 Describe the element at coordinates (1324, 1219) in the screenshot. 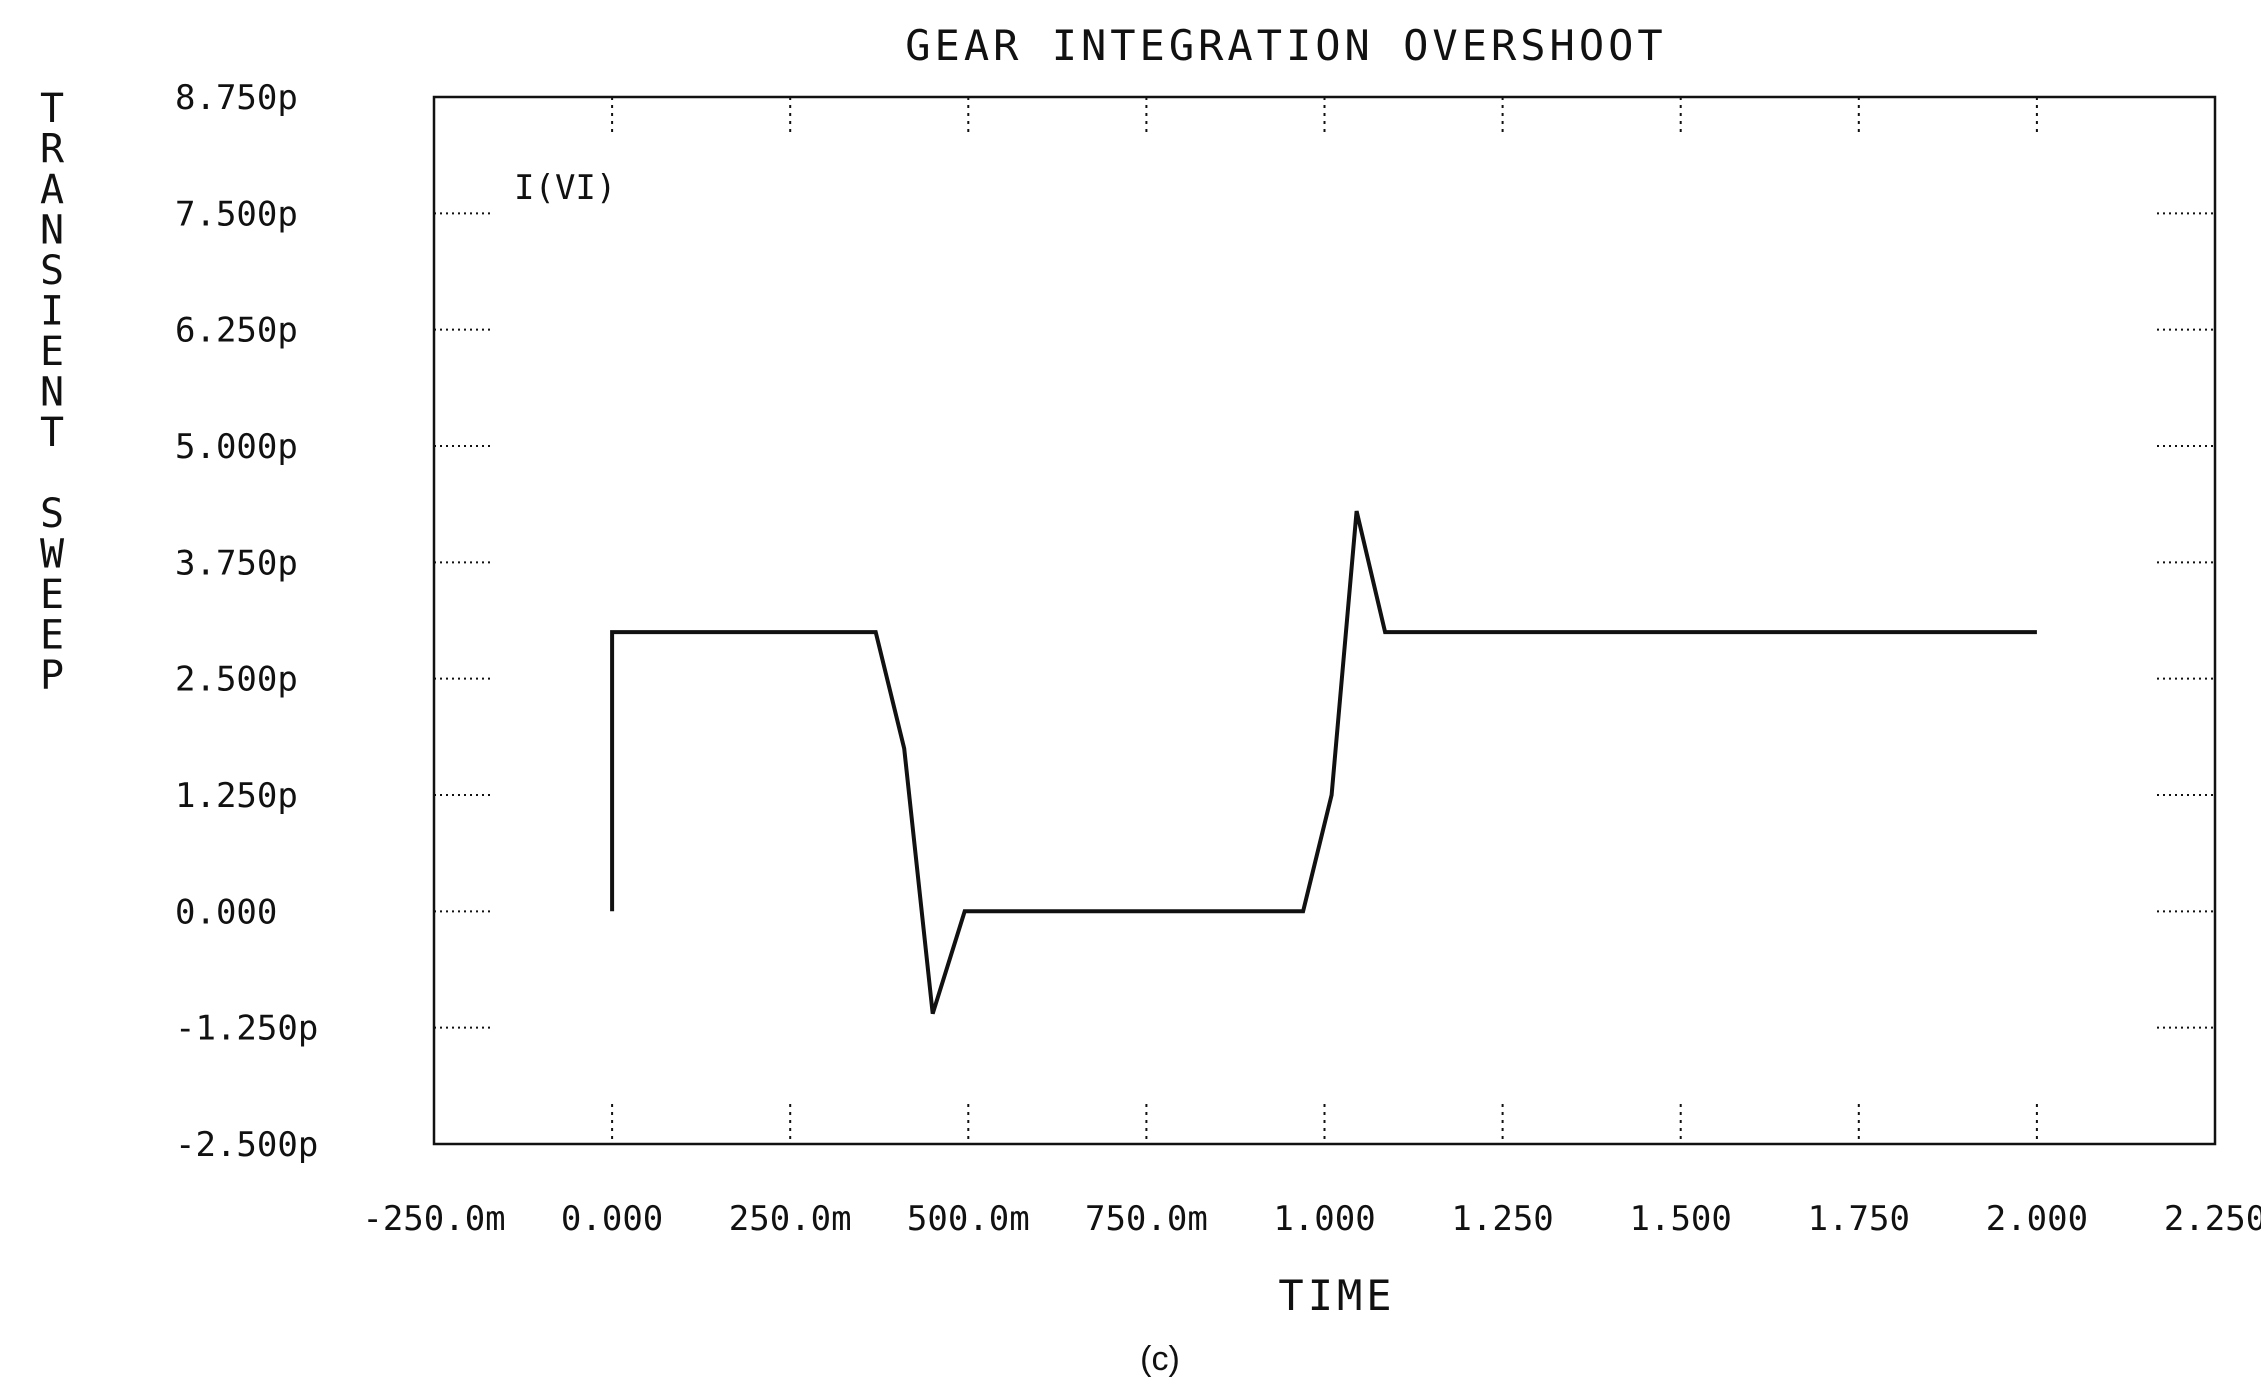

I see `x-tick-label: 1.000` at that location.